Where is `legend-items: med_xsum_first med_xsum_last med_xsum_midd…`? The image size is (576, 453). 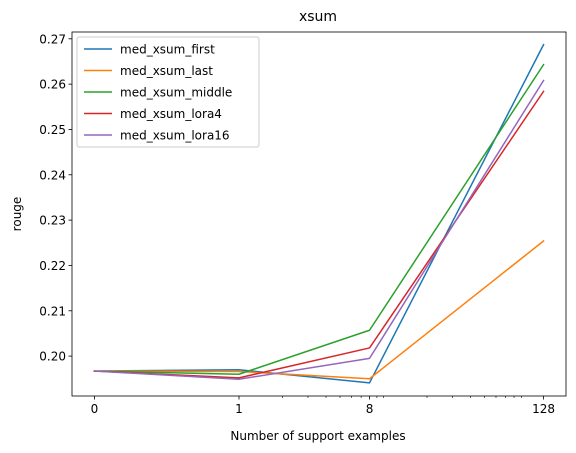 legend-items: med_xsum_first med_xsum_last med_xsum_midd… is located at coordinates (158, 93).